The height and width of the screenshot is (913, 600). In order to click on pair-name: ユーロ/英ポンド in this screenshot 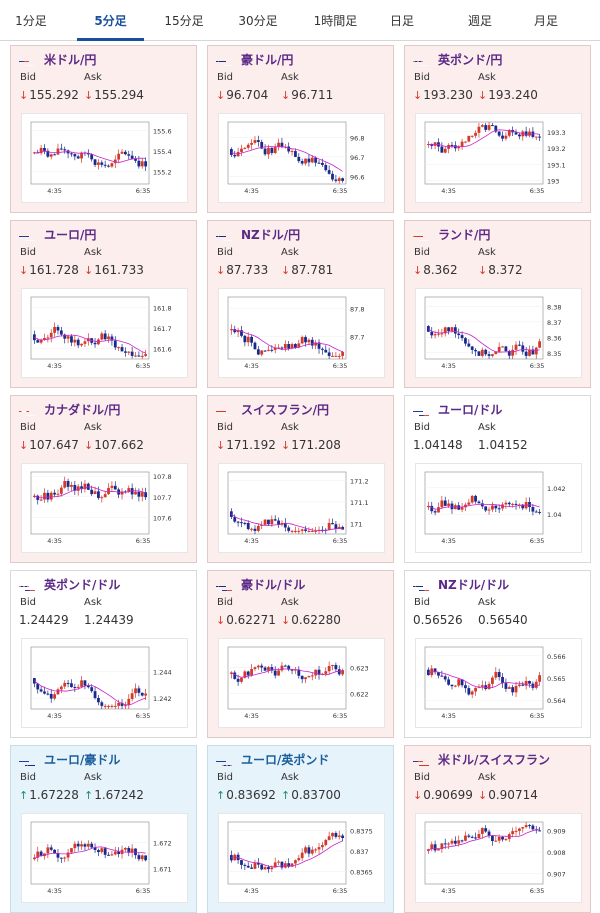, I will do `click(285, 760)`.